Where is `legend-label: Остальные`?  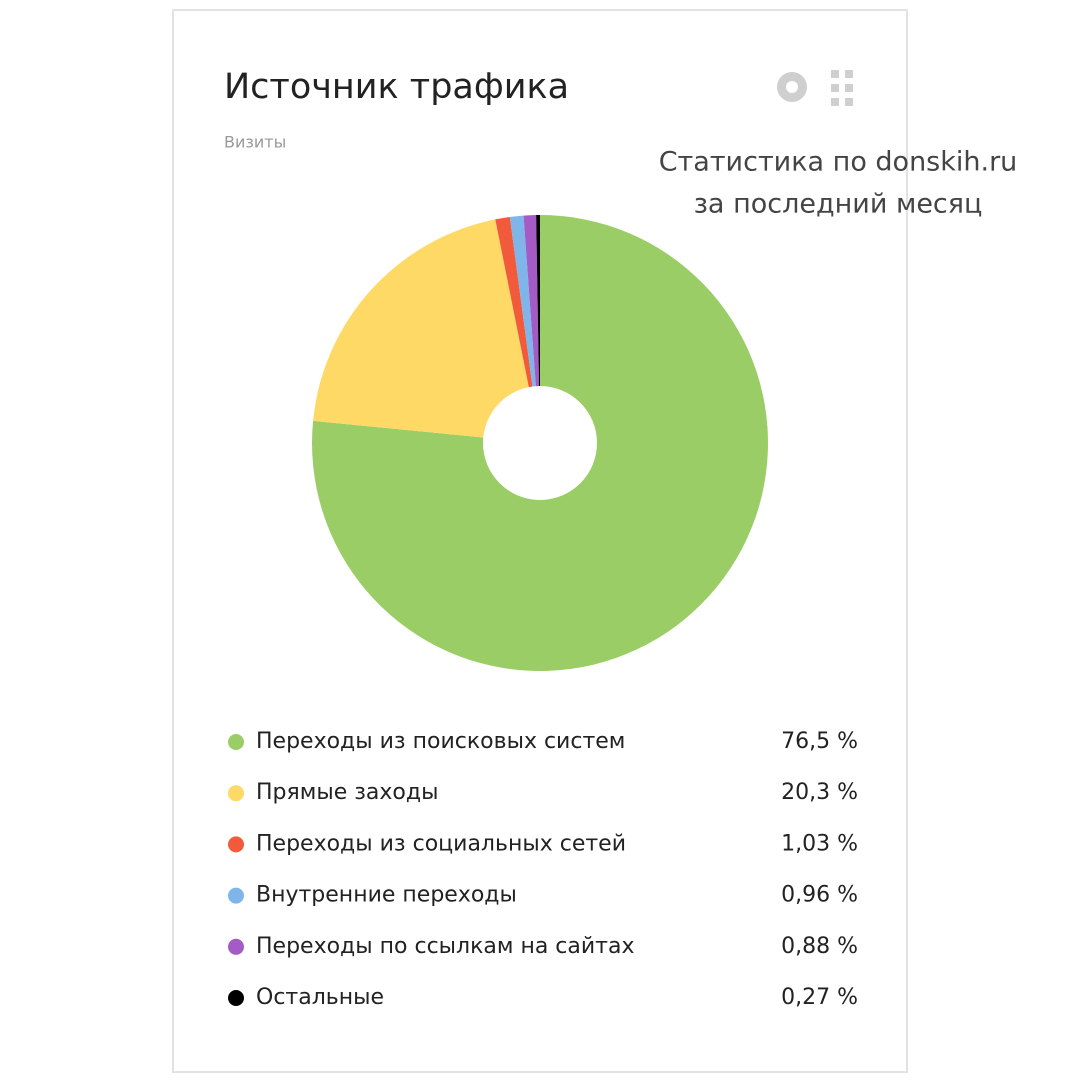
legend-label: Остальные is located at coordinates (320, 997).